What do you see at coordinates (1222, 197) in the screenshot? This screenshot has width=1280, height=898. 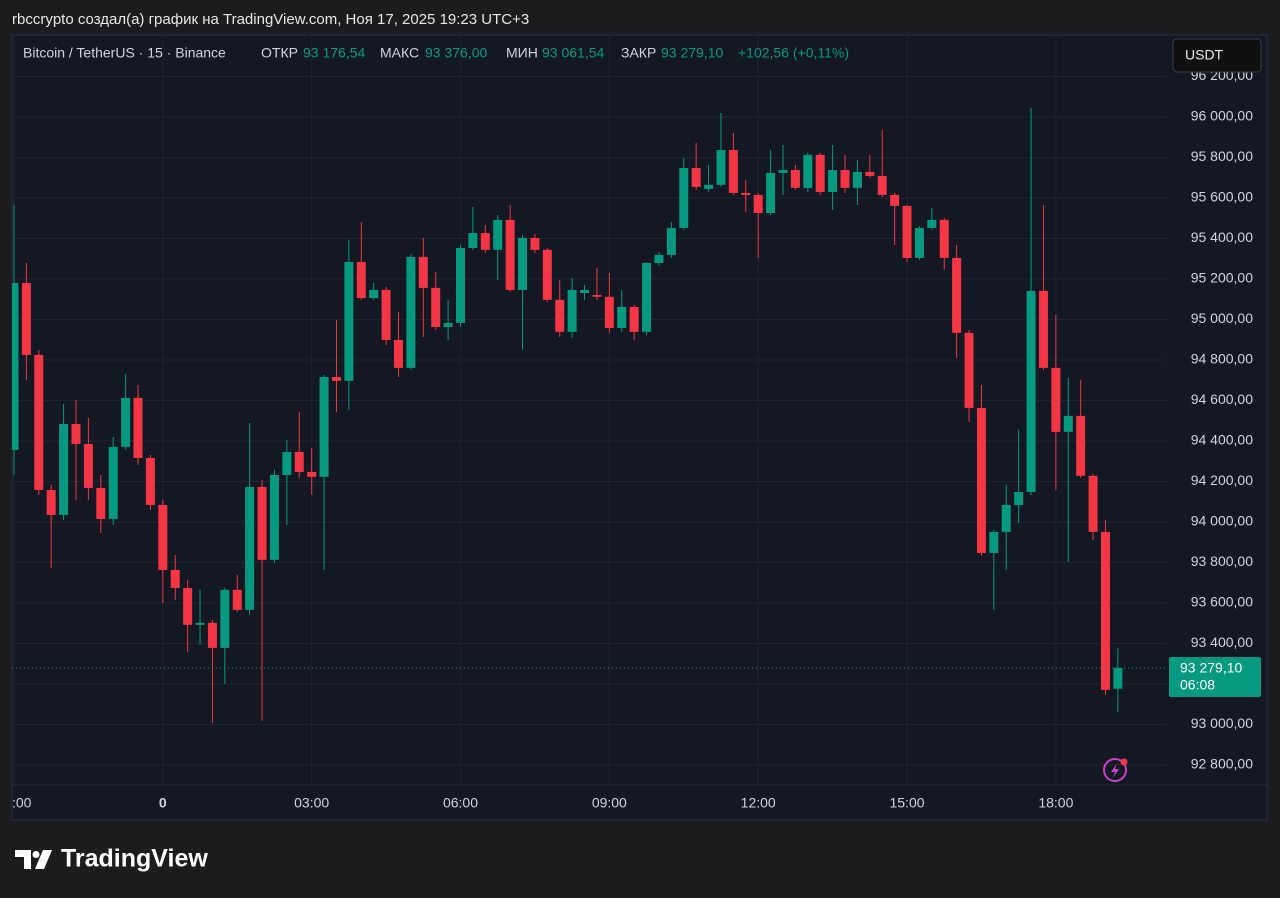 I see `y-tick-label: 95 600,00` at bounding box center [1222, 197].